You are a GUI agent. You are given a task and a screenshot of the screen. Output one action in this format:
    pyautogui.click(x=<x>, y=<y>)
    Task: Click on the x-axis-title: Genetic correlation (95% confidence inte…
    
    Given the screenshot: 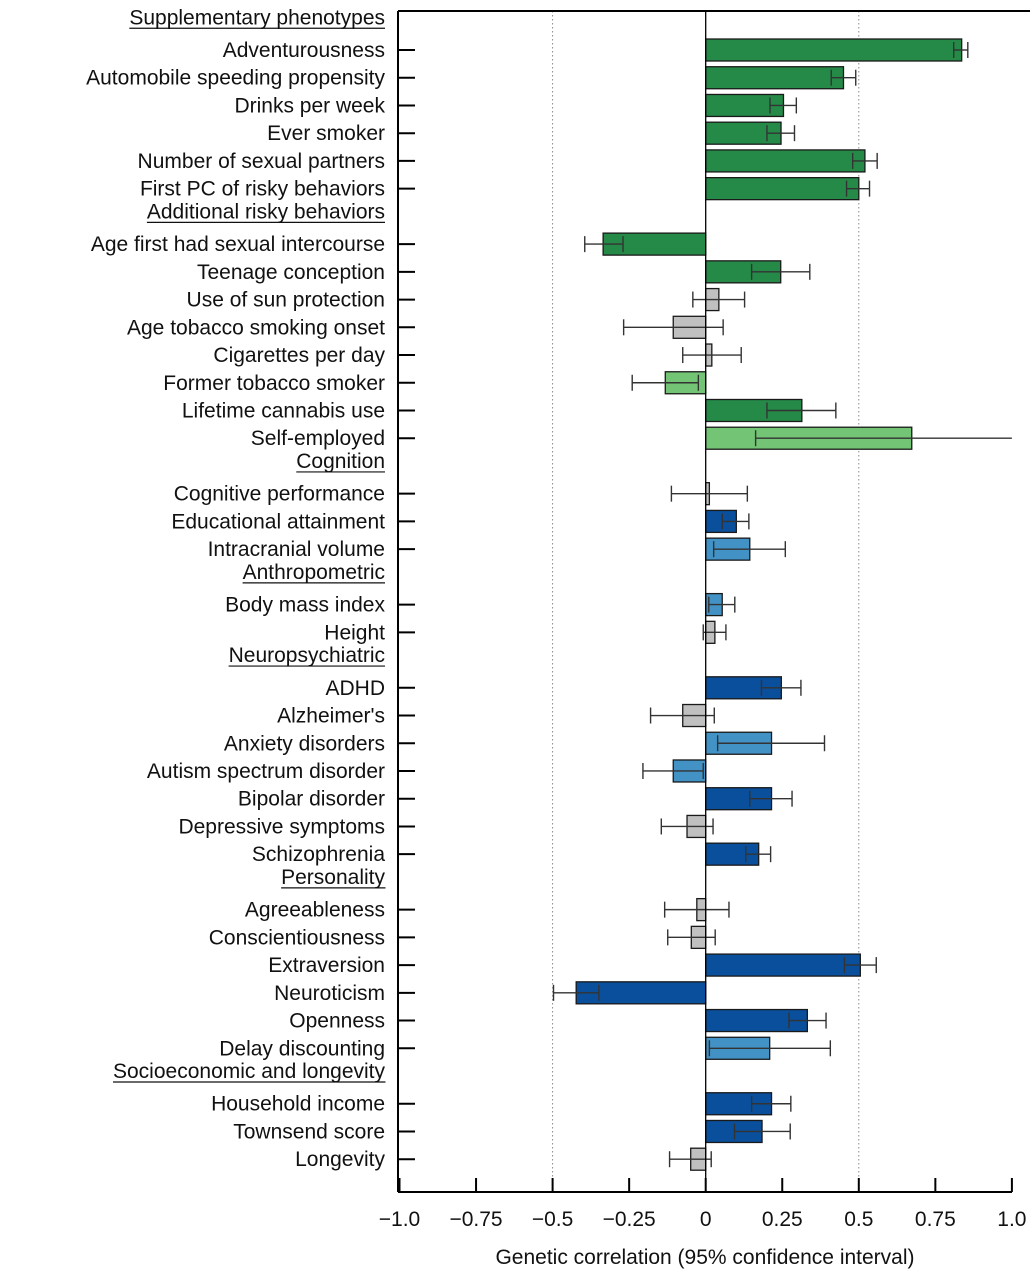 What is the action you would take?
    pyautogui.click(x=704, y=1257)
    